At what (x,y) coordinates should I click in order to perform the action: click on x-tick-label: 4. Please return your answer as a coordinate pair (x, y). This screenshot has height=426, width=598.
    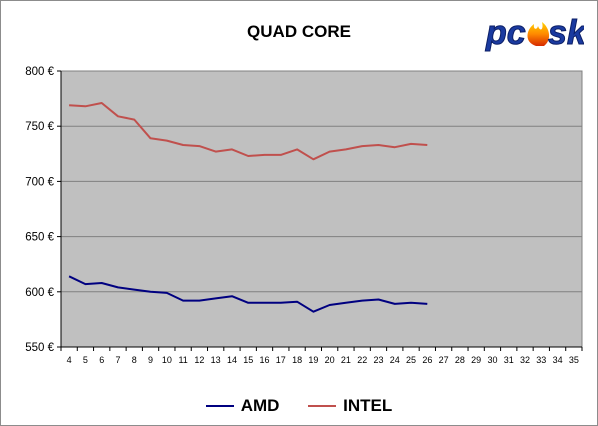
    Looking at the image, I should click on (69, 360).